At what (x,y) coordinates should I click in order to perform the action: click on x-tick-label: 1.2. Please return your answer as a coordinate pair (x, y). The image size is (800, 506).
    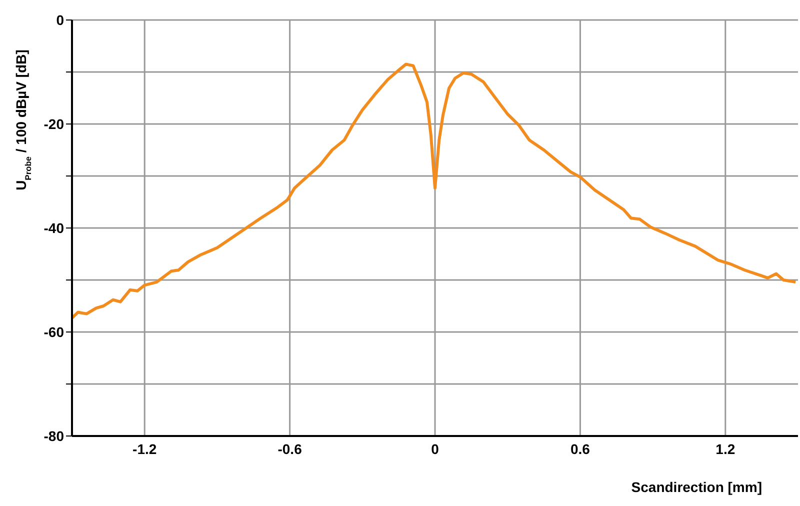
    Looking at the image, I should click on (726, 448).